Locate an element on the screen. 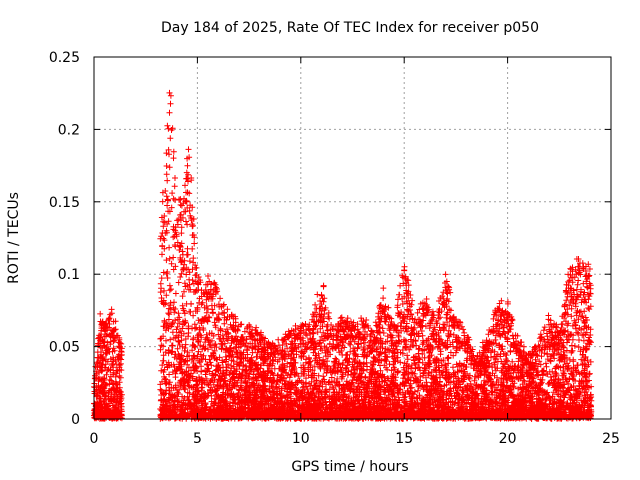  x-tick-label: 15 is located at coordinates (404, 439).